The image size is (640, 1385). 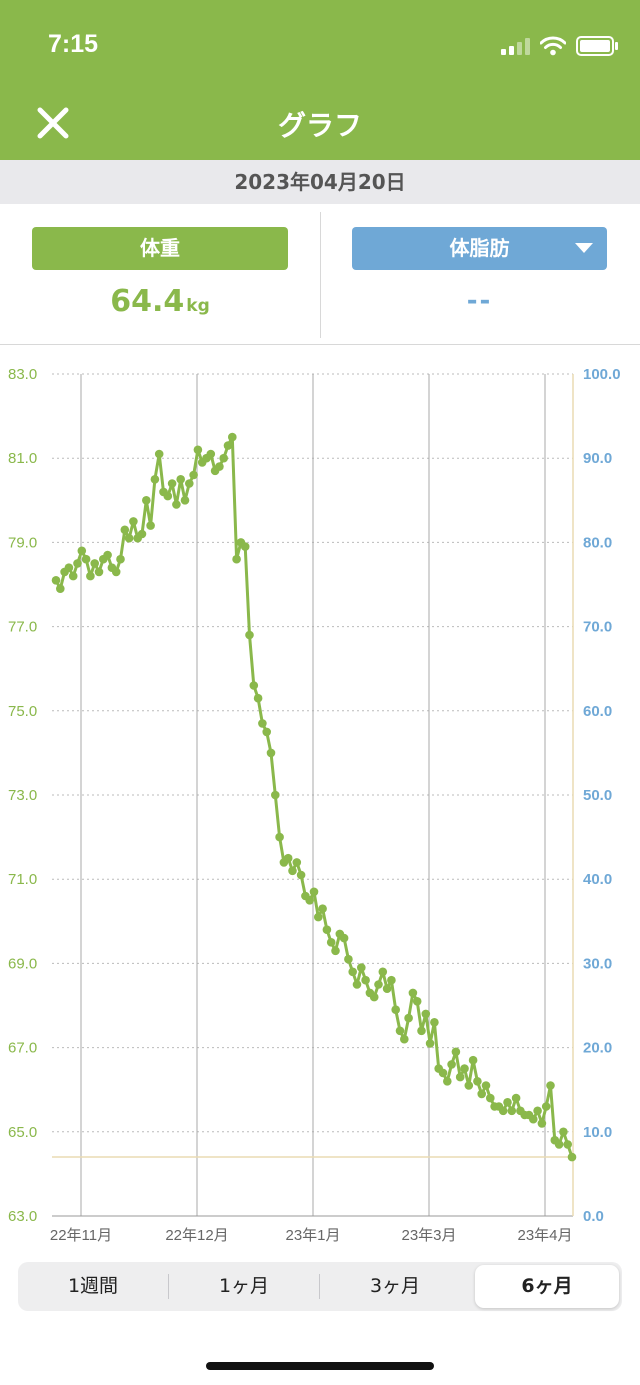 What do you see at coordinates (559, 46) in the screenshot?
I see `status-icons` at bounding box center [559, 46].